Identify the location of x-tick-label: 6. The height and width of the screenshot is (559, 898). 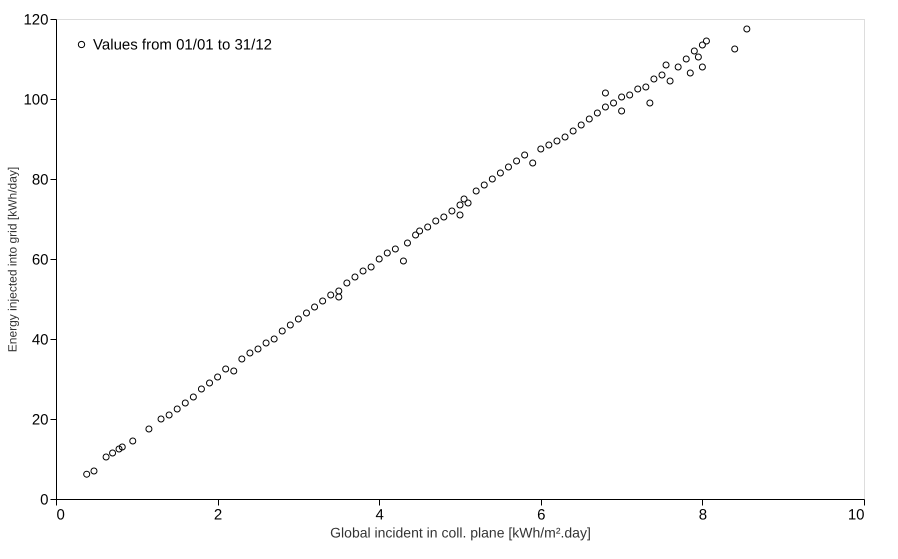
(541, 515).